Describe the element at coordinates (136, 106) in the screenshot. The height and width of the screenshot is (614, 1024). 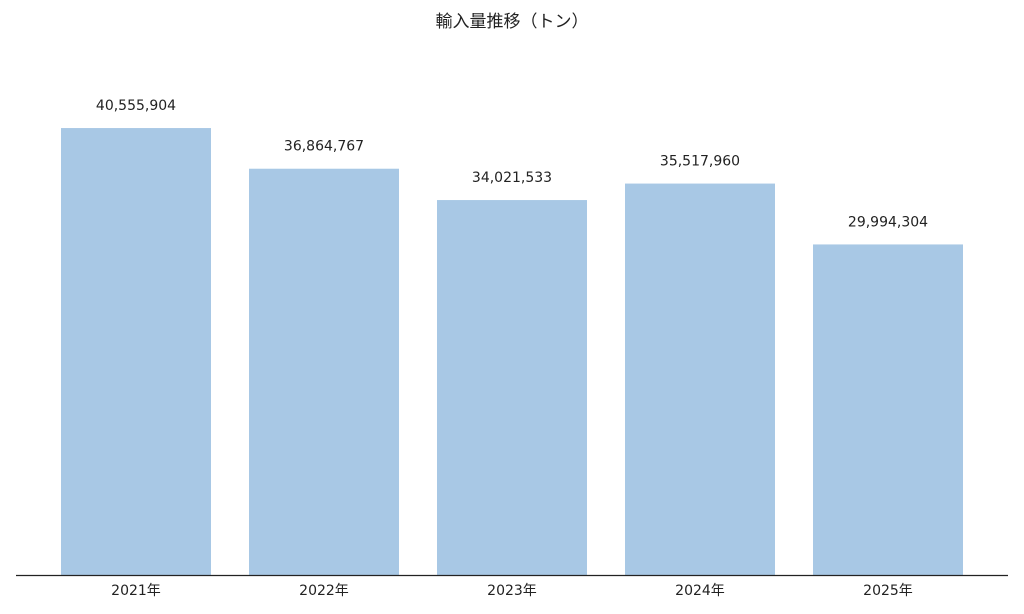
I see `value-label: 40,555,904` at that location.